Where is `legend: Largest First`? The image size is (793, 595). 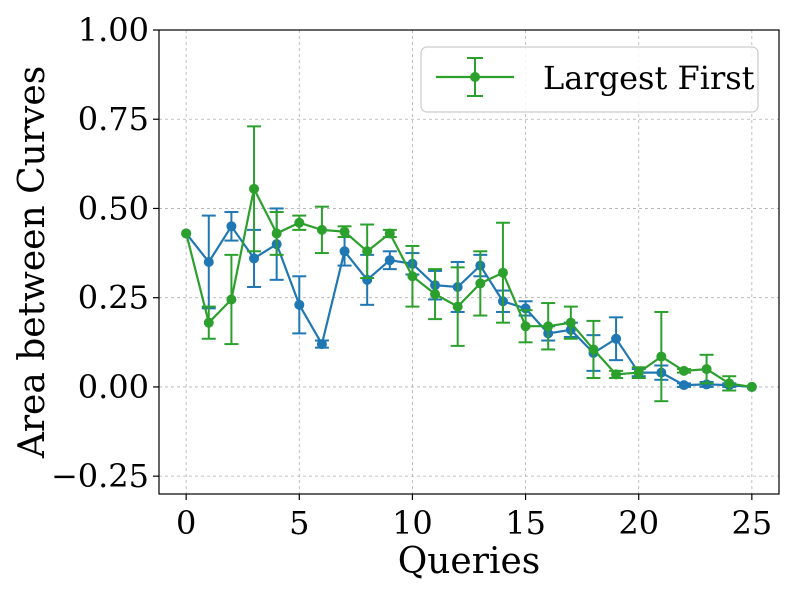
legend: Largest First is located at coordinates (589, 79).